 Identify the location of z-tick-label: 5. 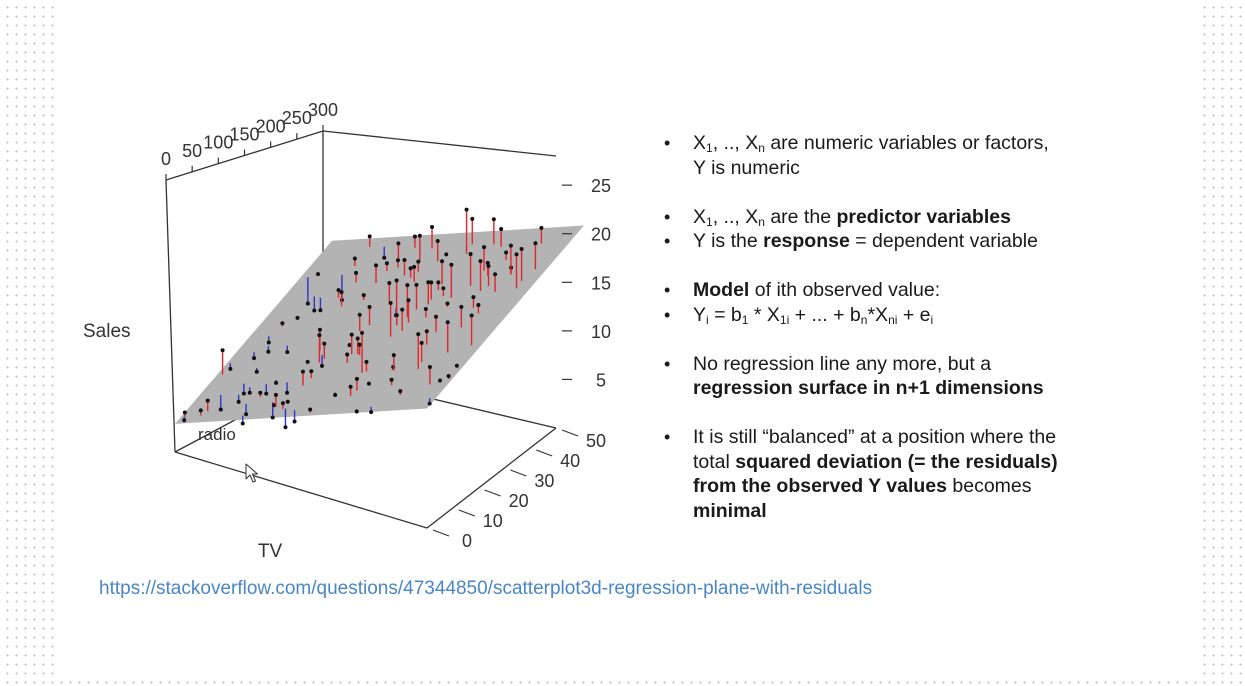
(601, 380).